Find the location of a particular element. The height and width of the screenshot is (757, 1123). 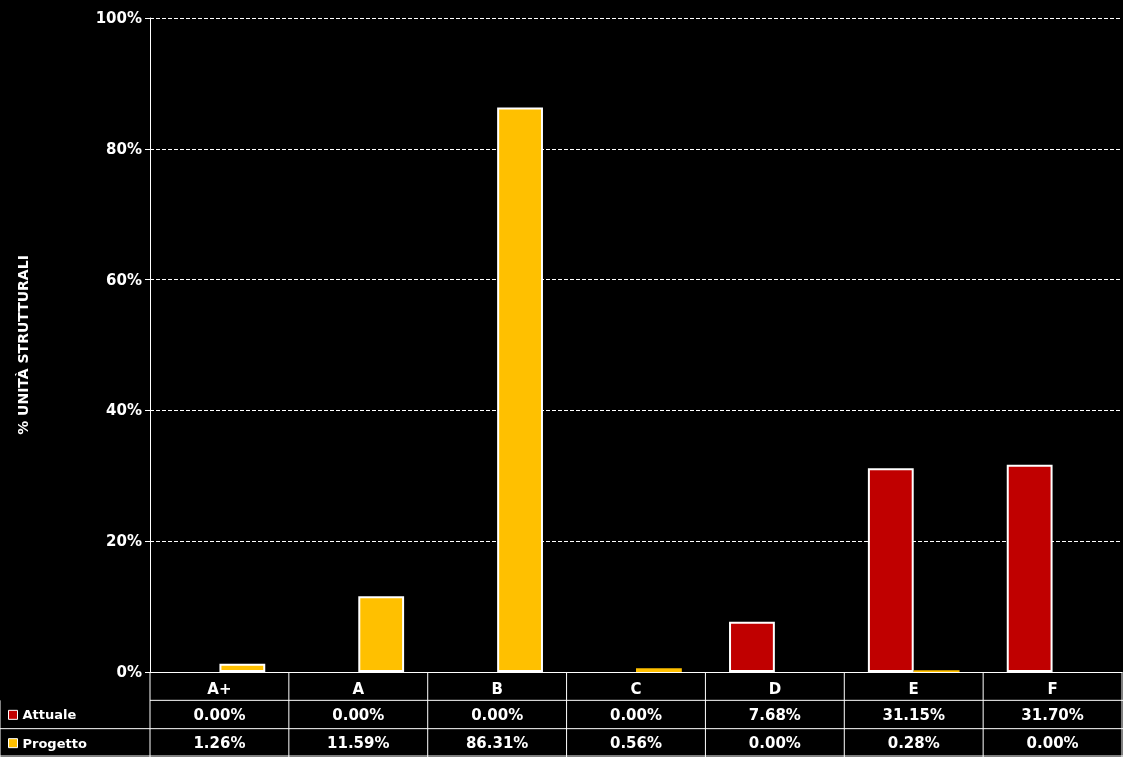

legend-label: Attuale is located at coordinates (49, 715).